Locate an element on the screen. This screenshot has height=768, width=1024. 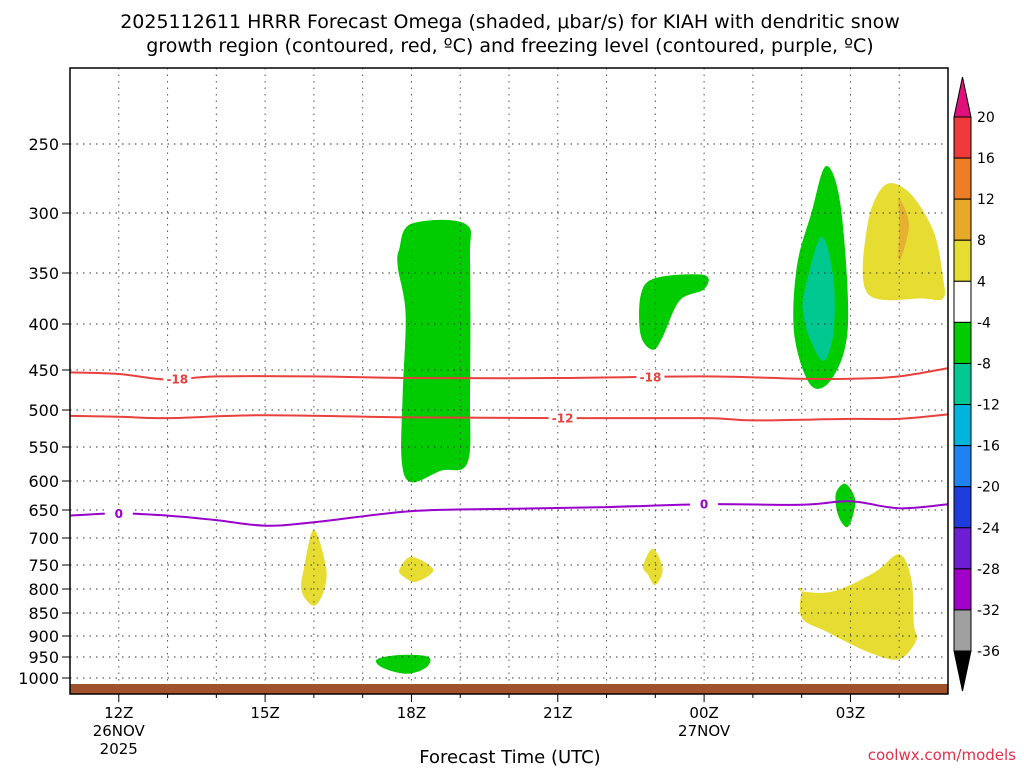
colorbar-top-arrow is located at coordinates (962, 97).